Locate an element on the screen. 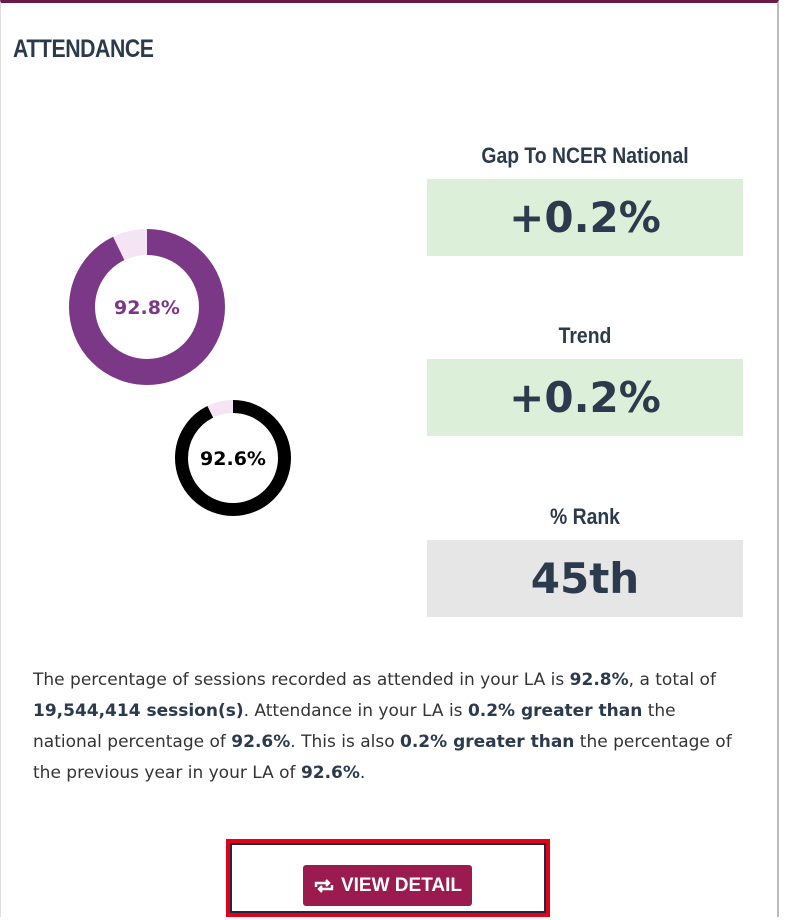  stat-label: Gap To NCER National is located at coordinates (585, 155).